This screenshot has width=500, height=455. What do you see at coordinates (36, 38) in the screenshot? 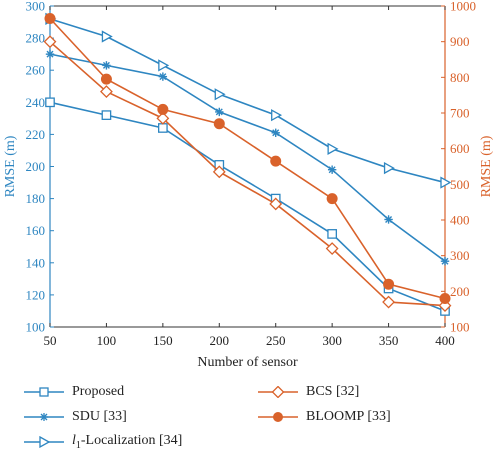
I see `left-y-tick-label: 280` at bounding box center [36, 38].